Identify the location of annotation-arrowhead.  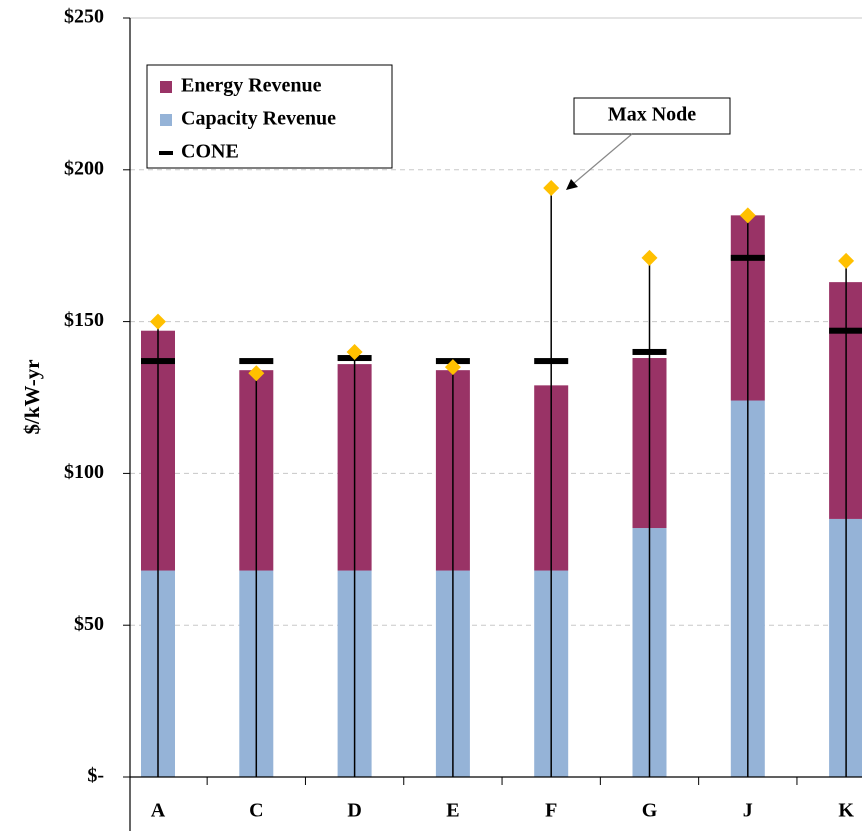
(572, 184).